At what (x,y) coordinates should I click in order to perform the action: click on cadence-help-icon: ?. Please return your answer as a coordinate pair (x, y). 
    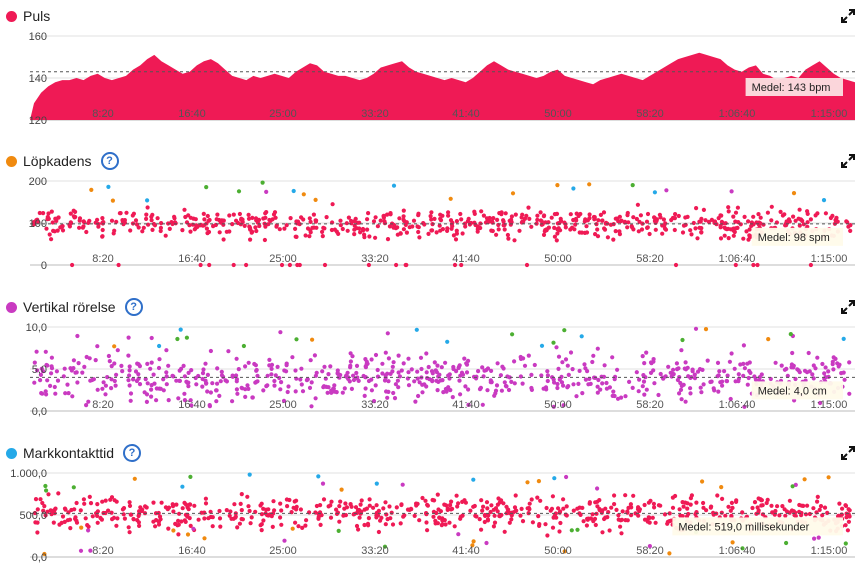
    Looking at the image, I should click on (109, 161).